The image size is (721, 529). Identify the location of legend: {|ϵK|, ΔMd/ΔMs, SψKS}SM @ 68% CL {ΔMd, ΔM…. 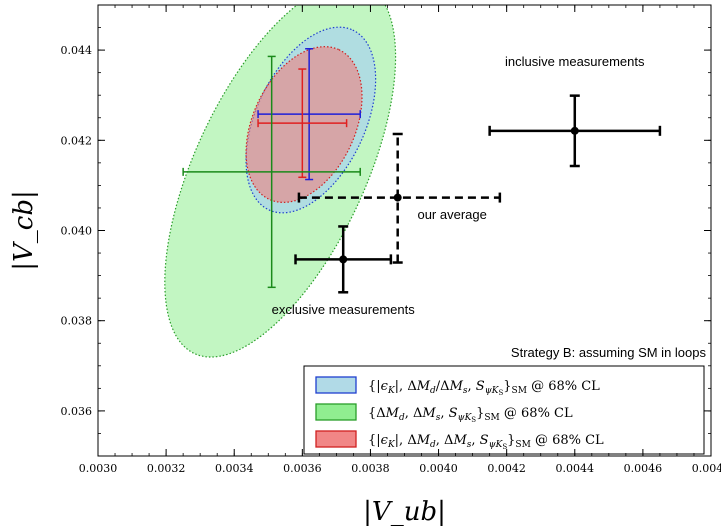
(504, 410).